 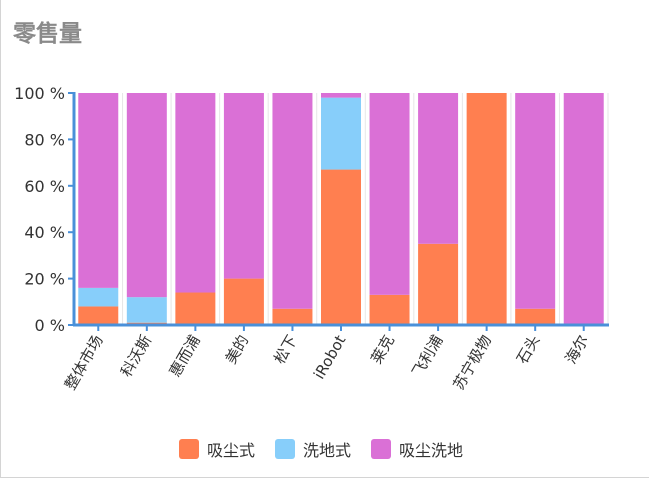 What do you see at coordinates (285, 349) in the screenshot?
I see `x-tick-label: 松下` at bounding box center [285, 349].